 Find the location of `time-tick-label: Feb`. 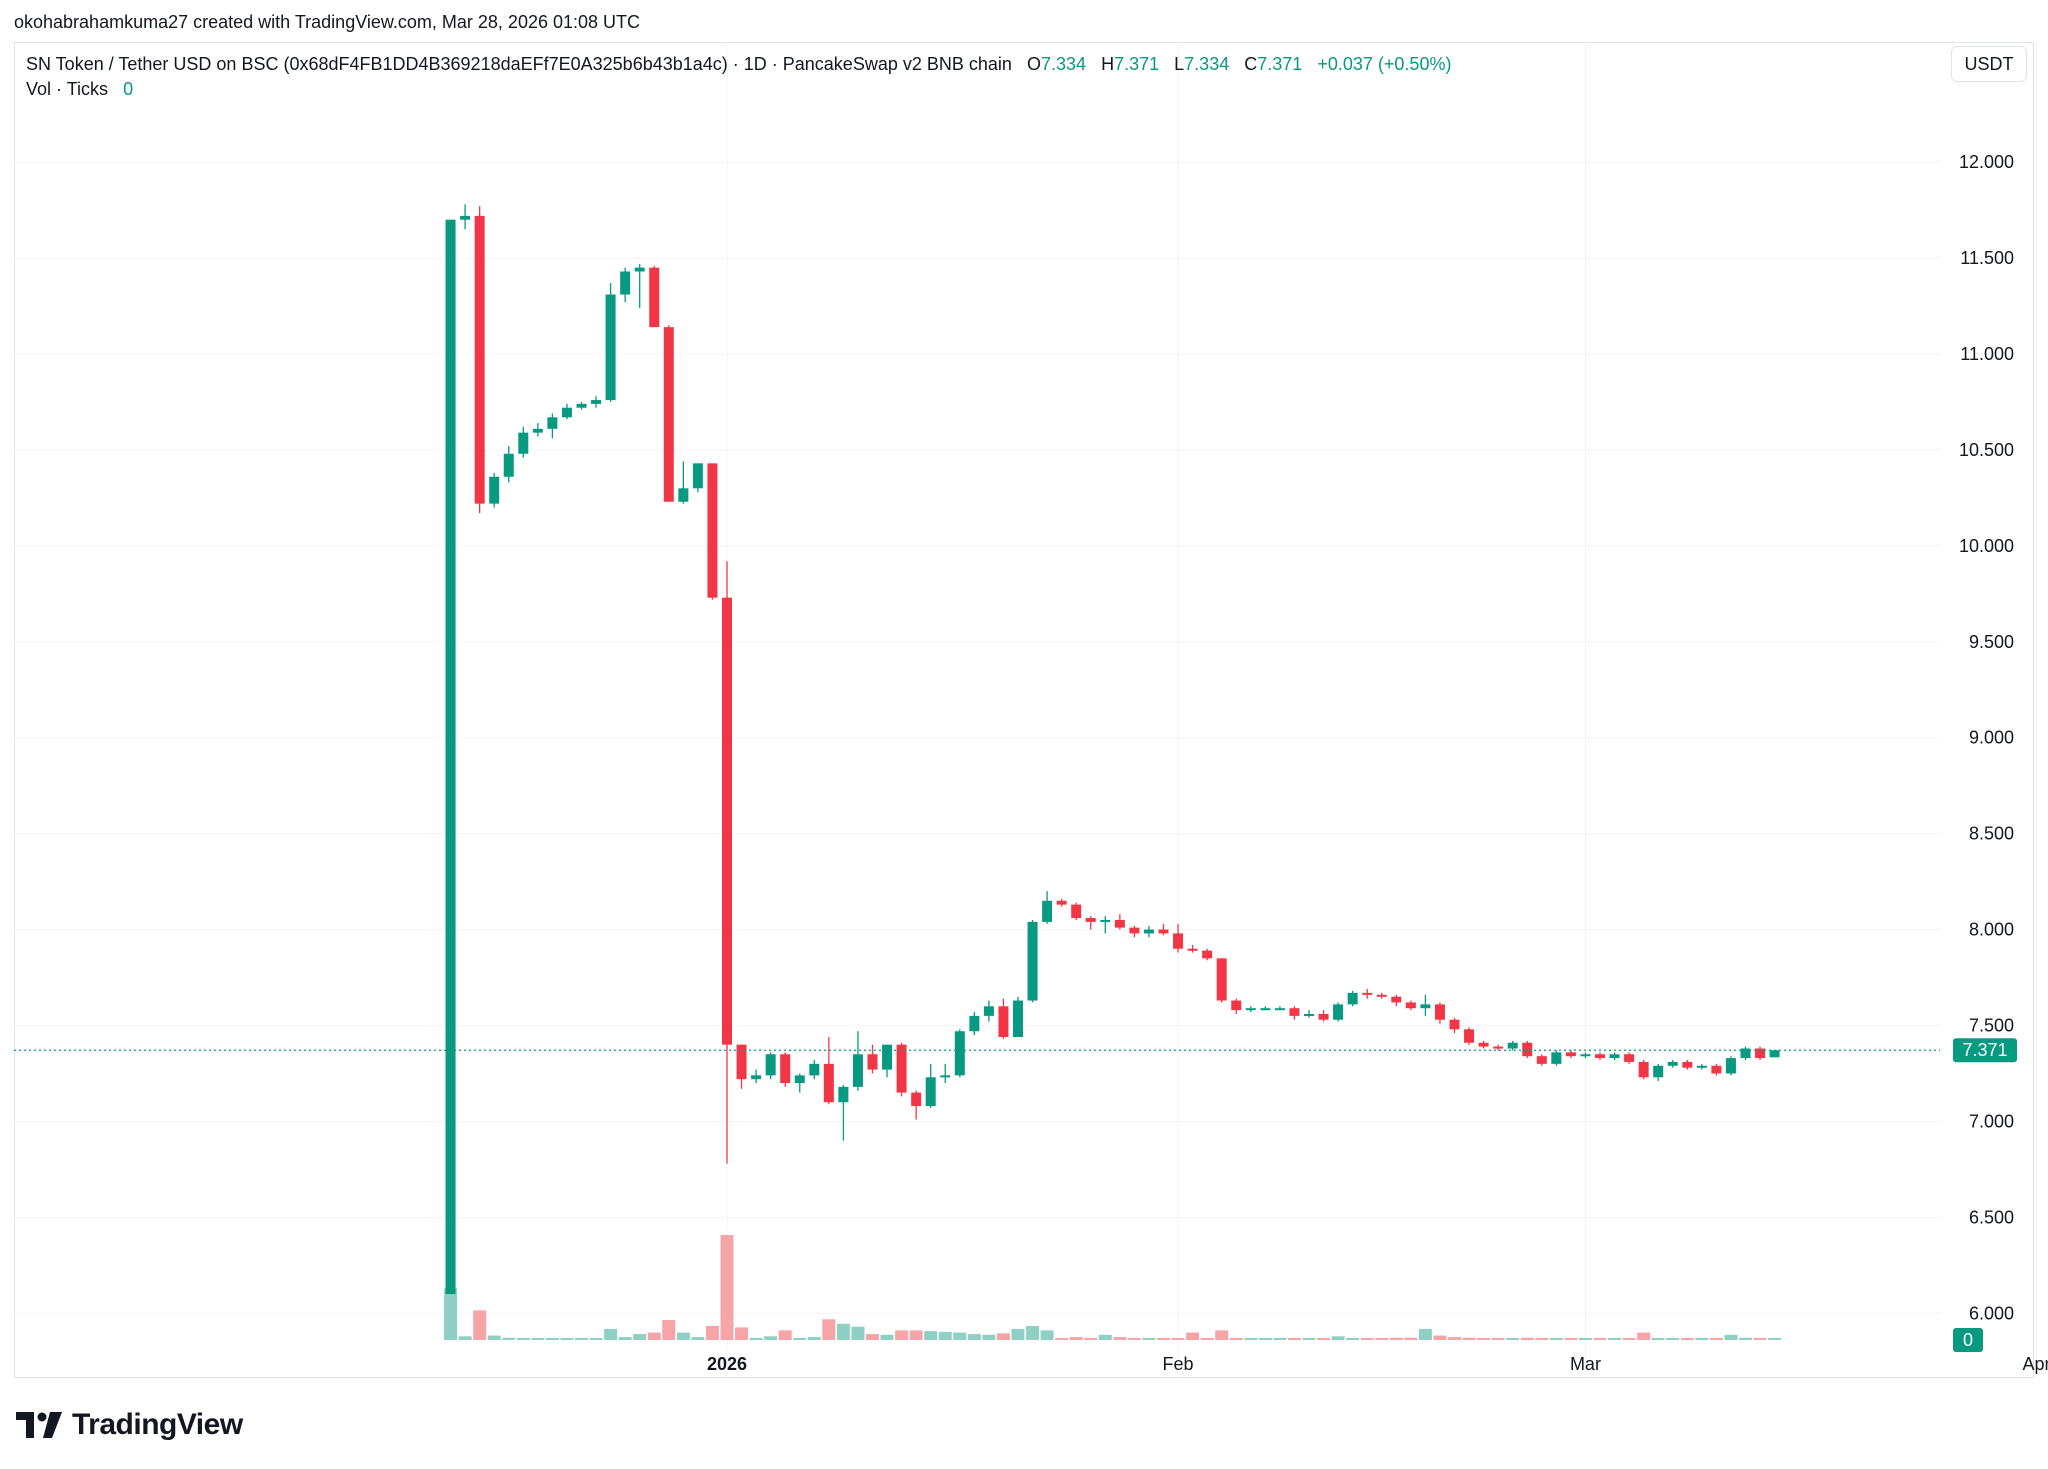

time-tick-label: Feb is located at coordinates (1178, 1364).